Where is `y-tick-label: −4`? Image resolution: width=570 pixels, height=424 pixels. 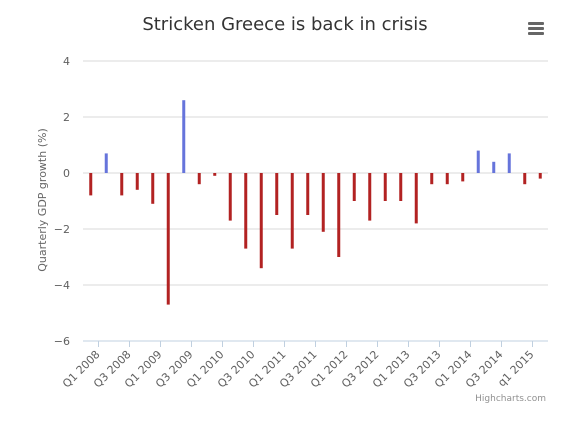
y-tick-label: −4 is located at coordinates (62, 285).